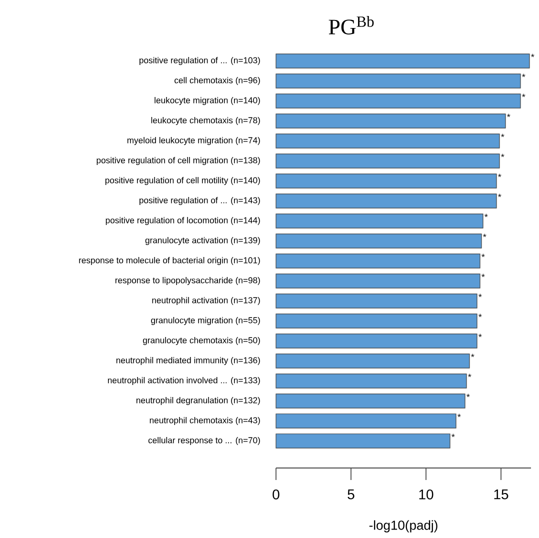 Image resolution: width=539 pixels, height=538 pixels. What do you see at coordinates (501, 495) in the screenshot?
I see `x-tick-label: 15` at bounding box center [501, 495].